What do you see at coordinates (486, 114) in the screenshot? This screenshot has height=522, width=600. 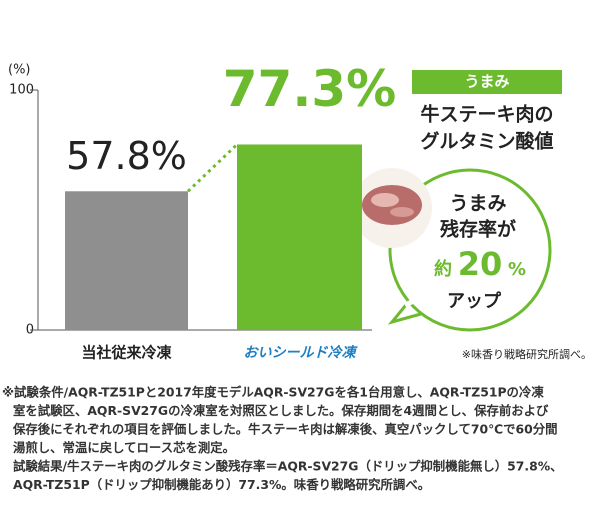 I see `title-line: 牛ステーキ肉の` at bounding box center [486, 114].